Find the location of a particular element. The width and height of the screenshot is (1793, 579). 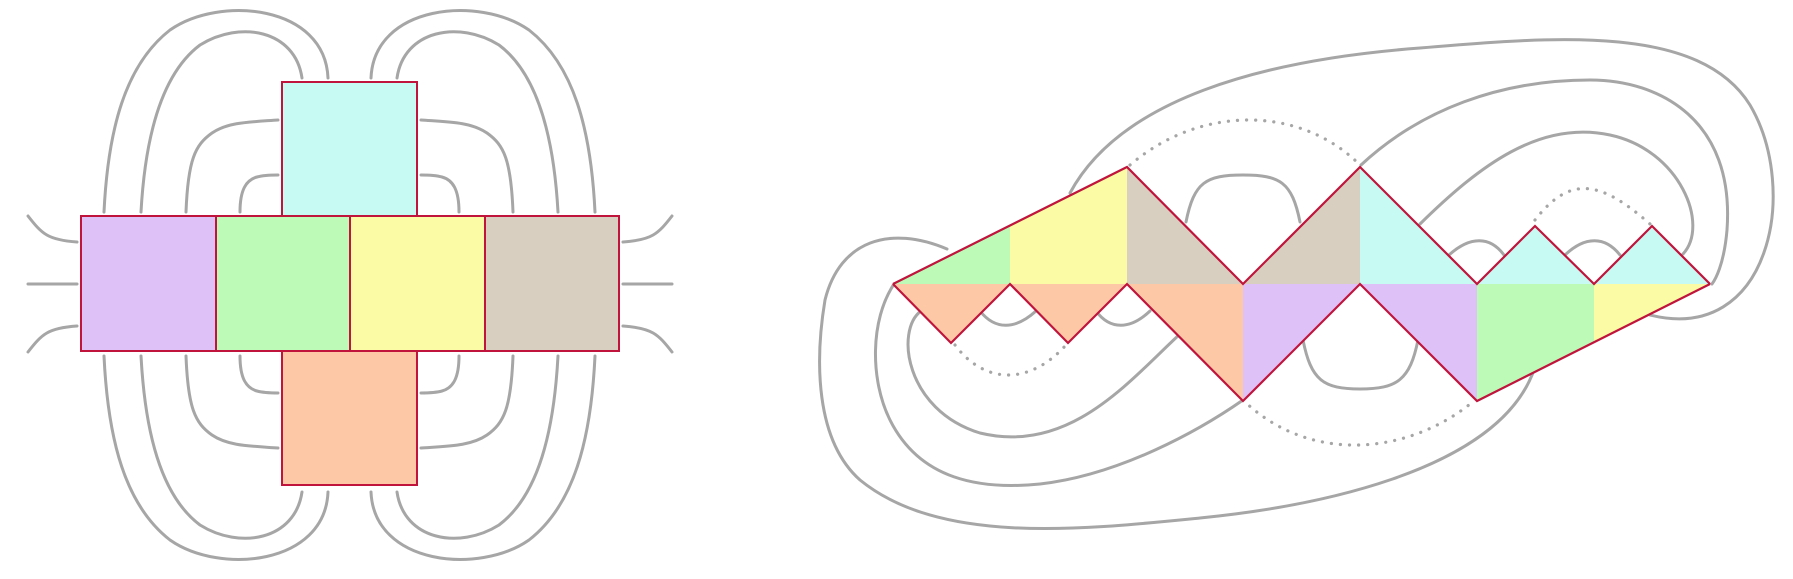

net-cell-top is located at coordinates (349, 149).